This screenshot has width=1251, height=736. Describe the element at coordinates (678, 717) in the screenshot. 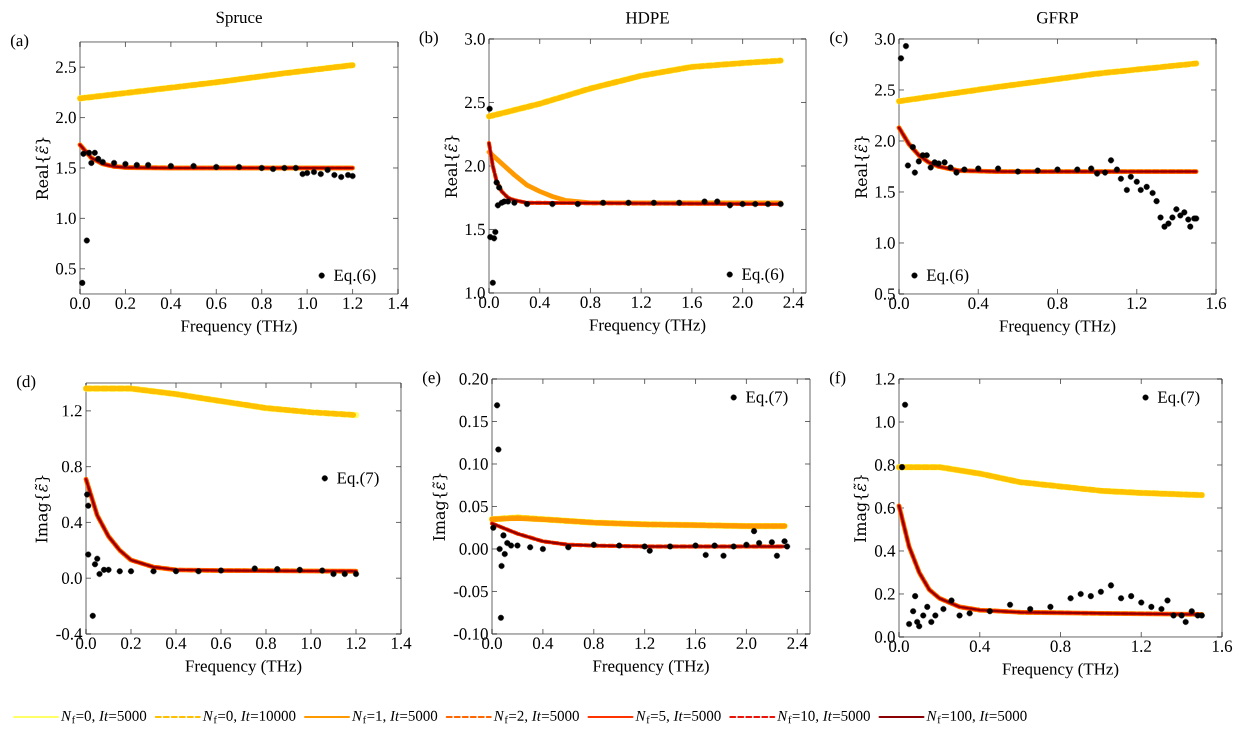

I see `legend-label: N$_{f}$=5, It=5000` at that location.